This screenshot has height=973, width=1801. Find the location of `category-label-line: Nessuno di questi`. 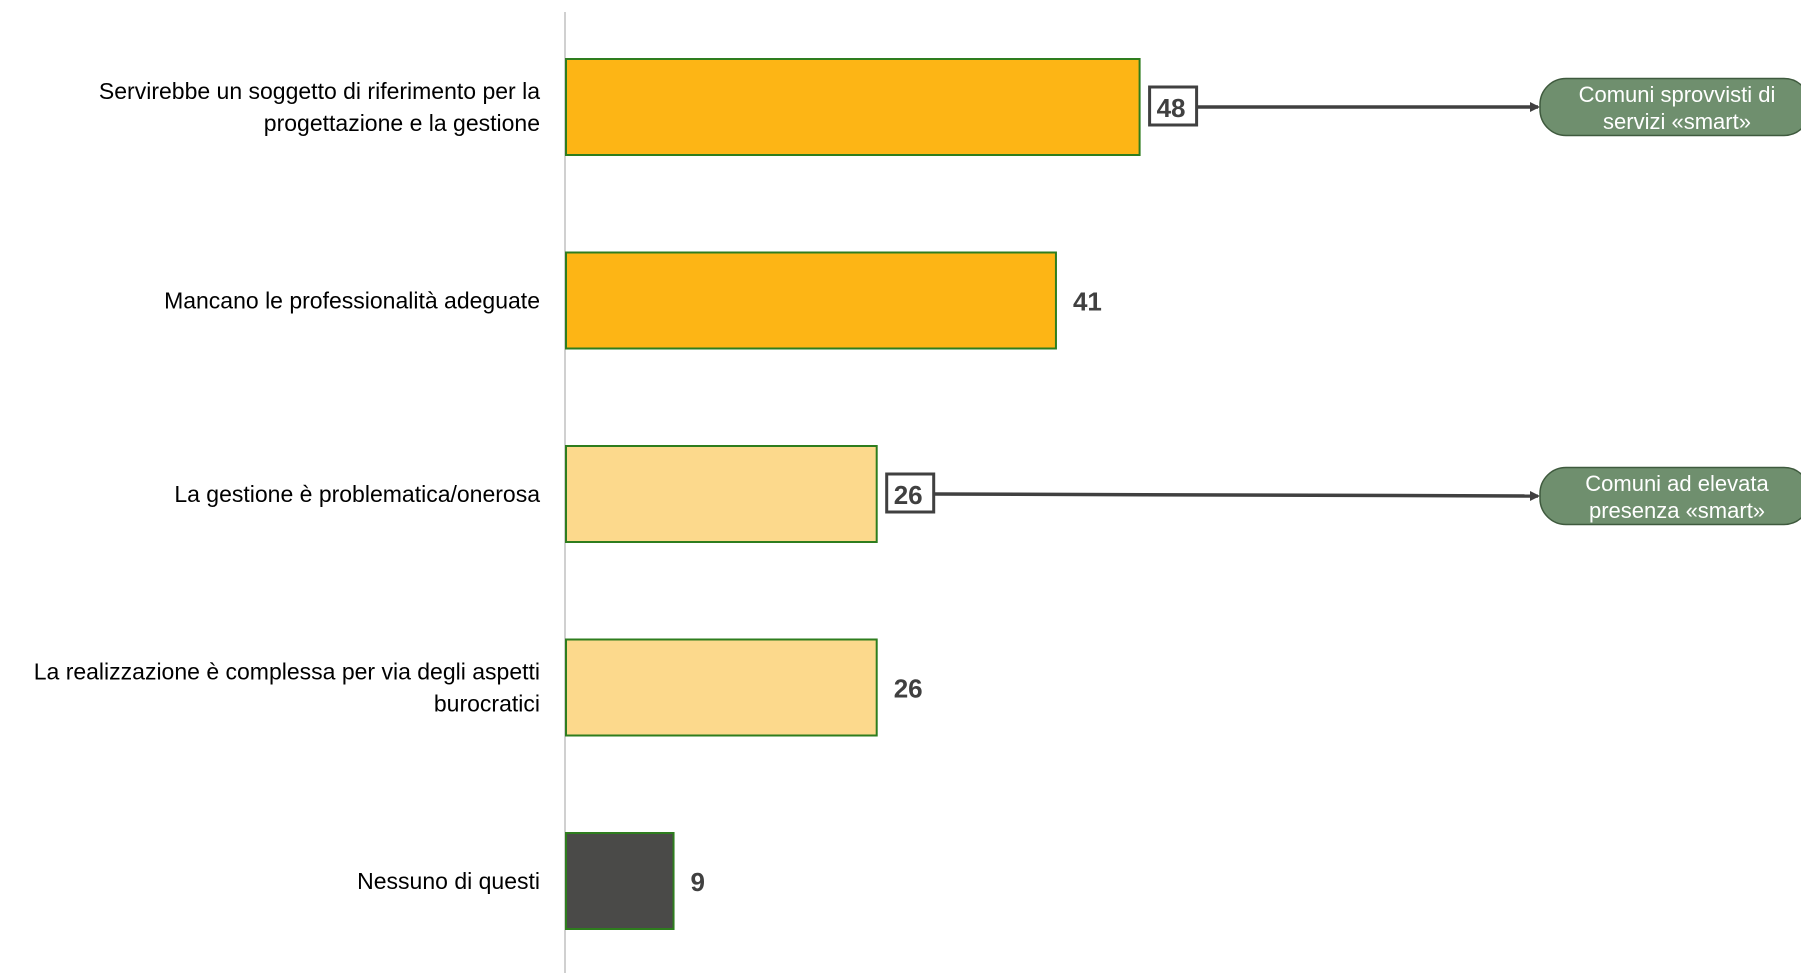

category-label-line: Nessuno di questi is located at coordinates (448, 881).